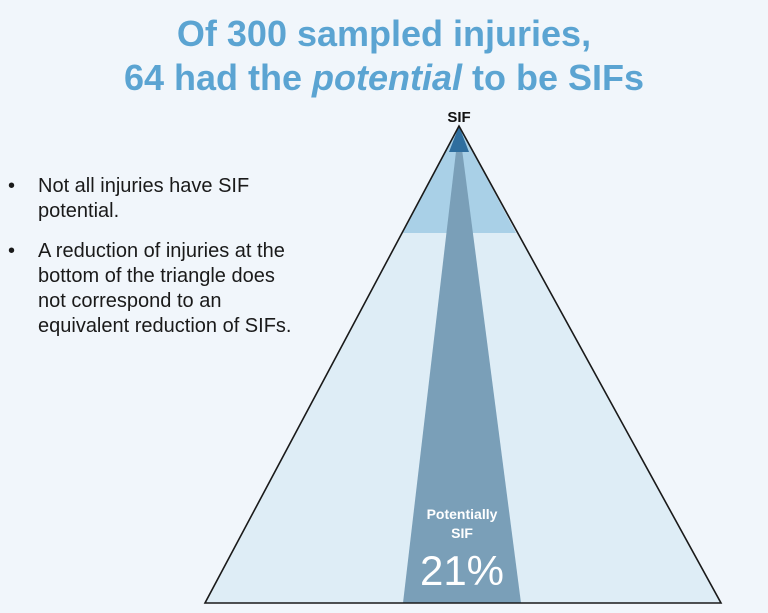 The height and width of the screenshot is (613, 768). Describe the element at coordinates (144, 198) in the screenshot. I see `bullet-text: Not all injuries have SIF potential.` at that location.